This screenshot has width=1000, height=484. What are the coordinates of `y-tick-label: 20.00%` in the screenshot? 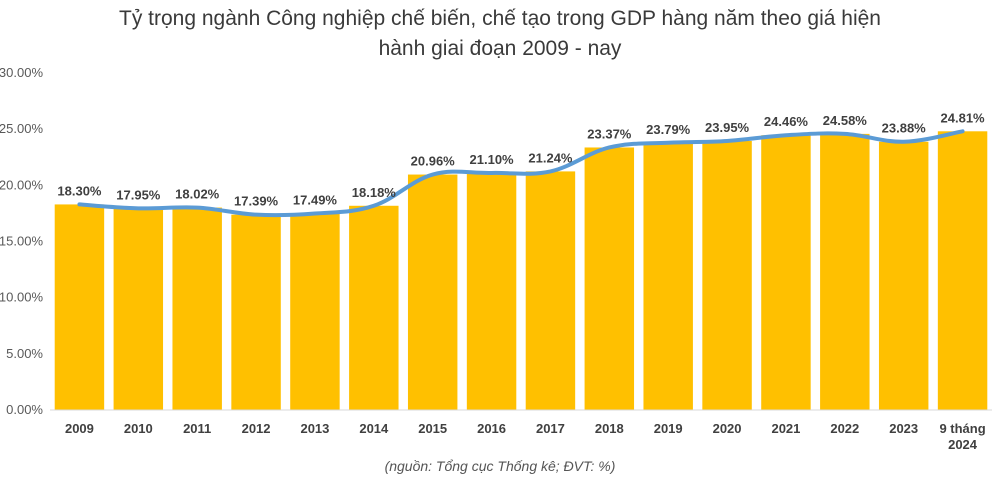 It's located at (21, 184).